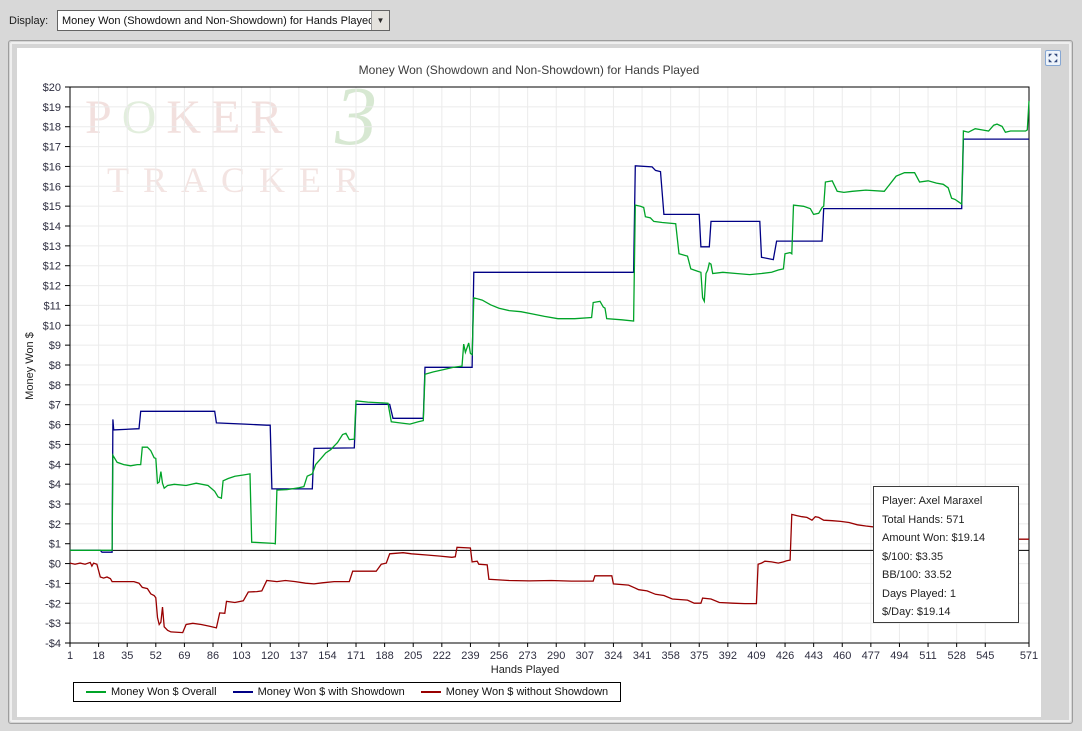 This screenshot has height=731, width=1082. I want to click on x-tick-label: 528, so click(956, 656).